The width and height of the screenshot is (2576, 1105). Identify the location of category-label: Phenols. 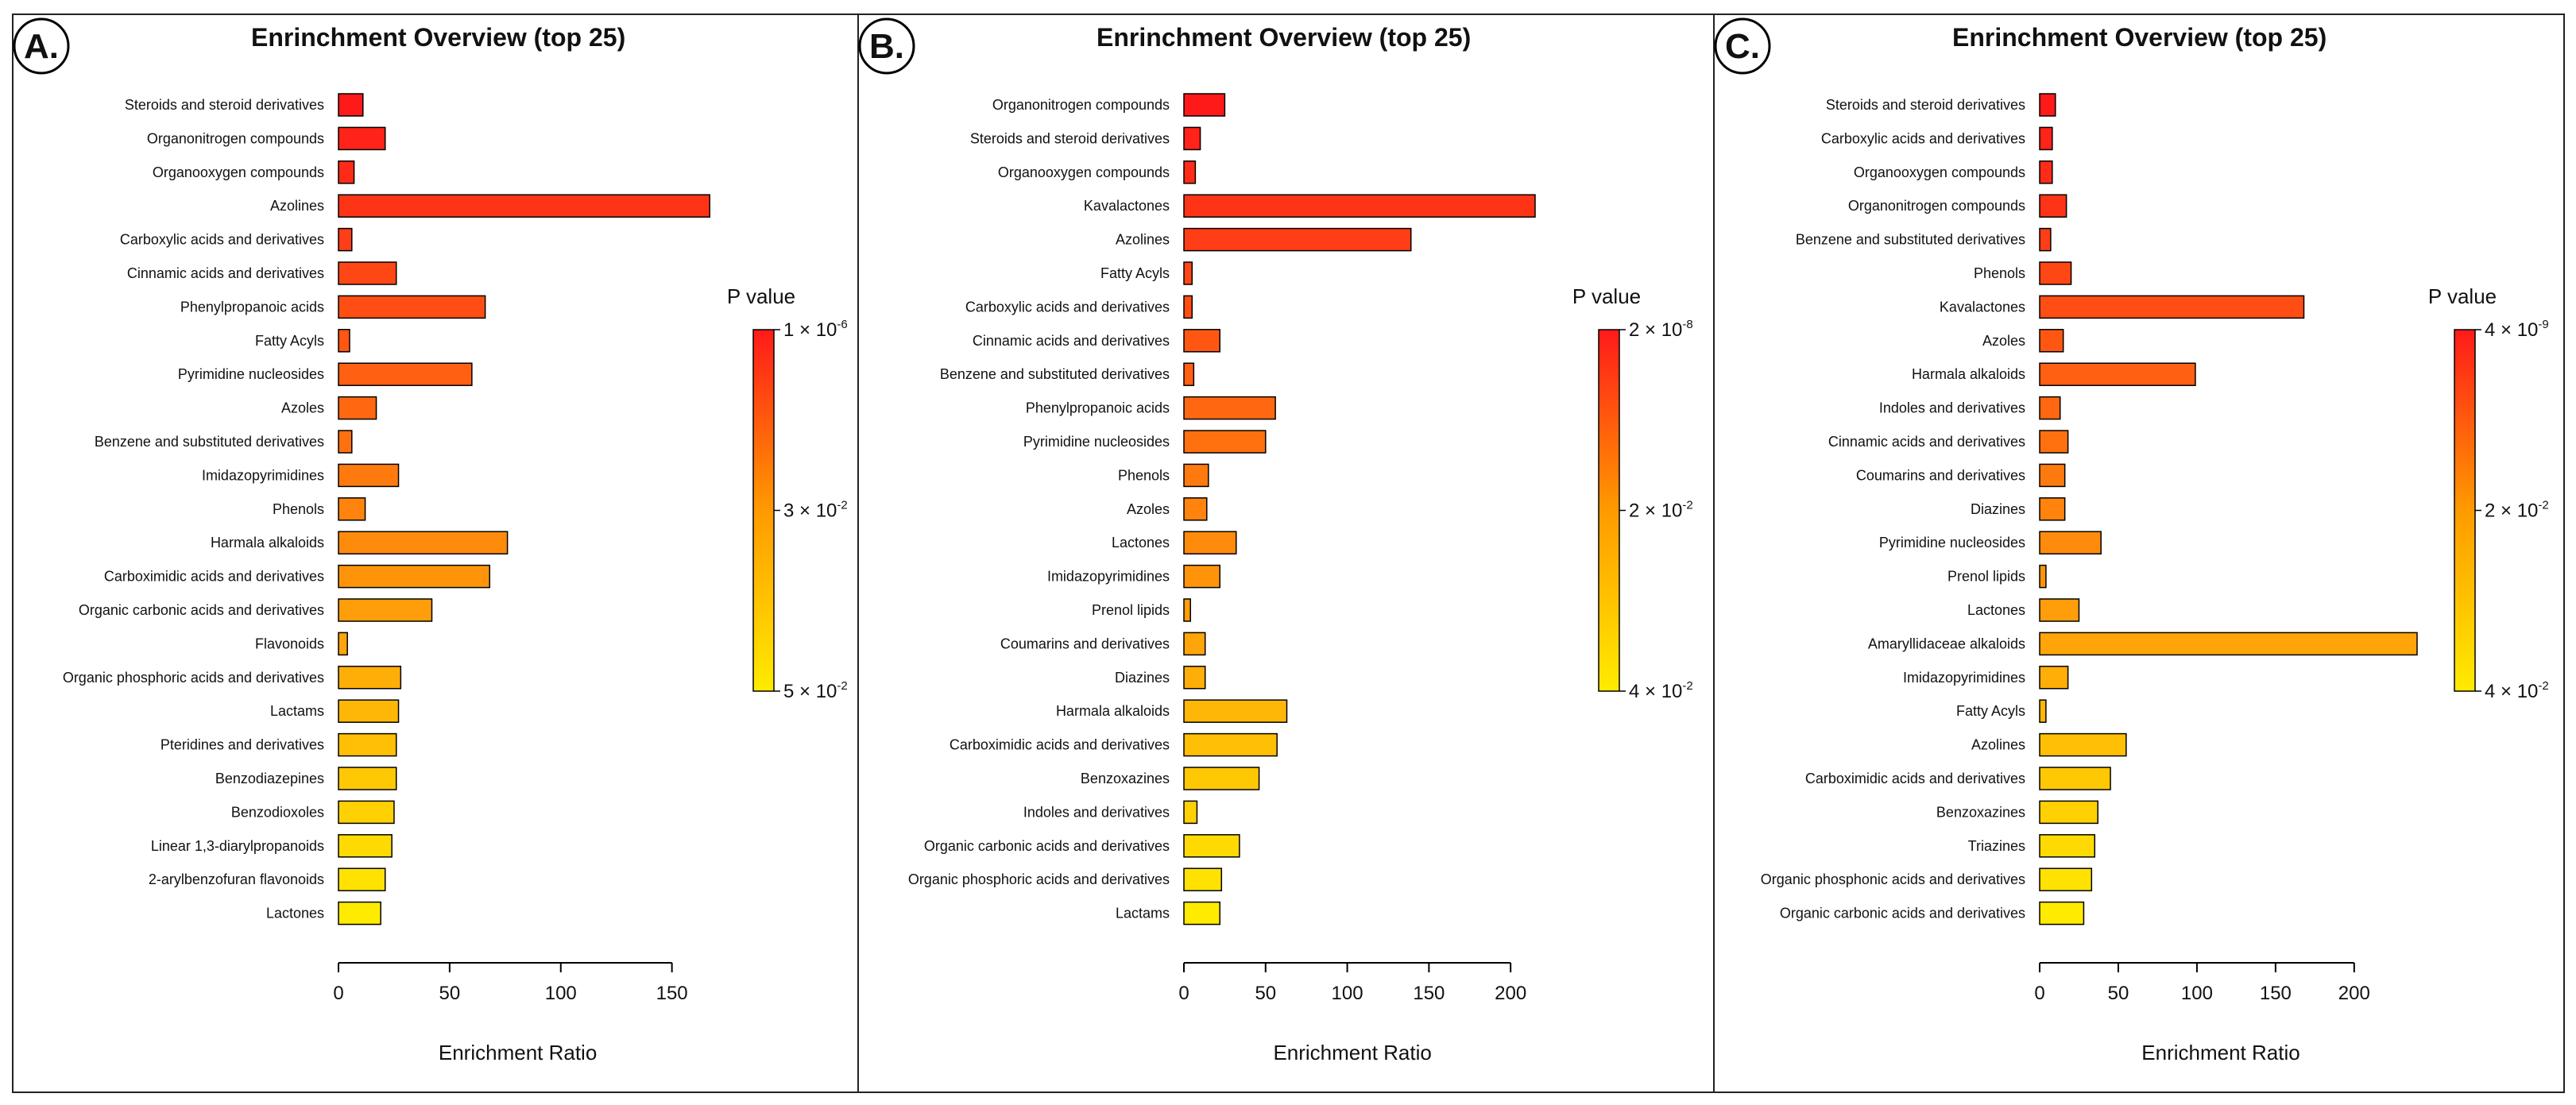
(298, 509).